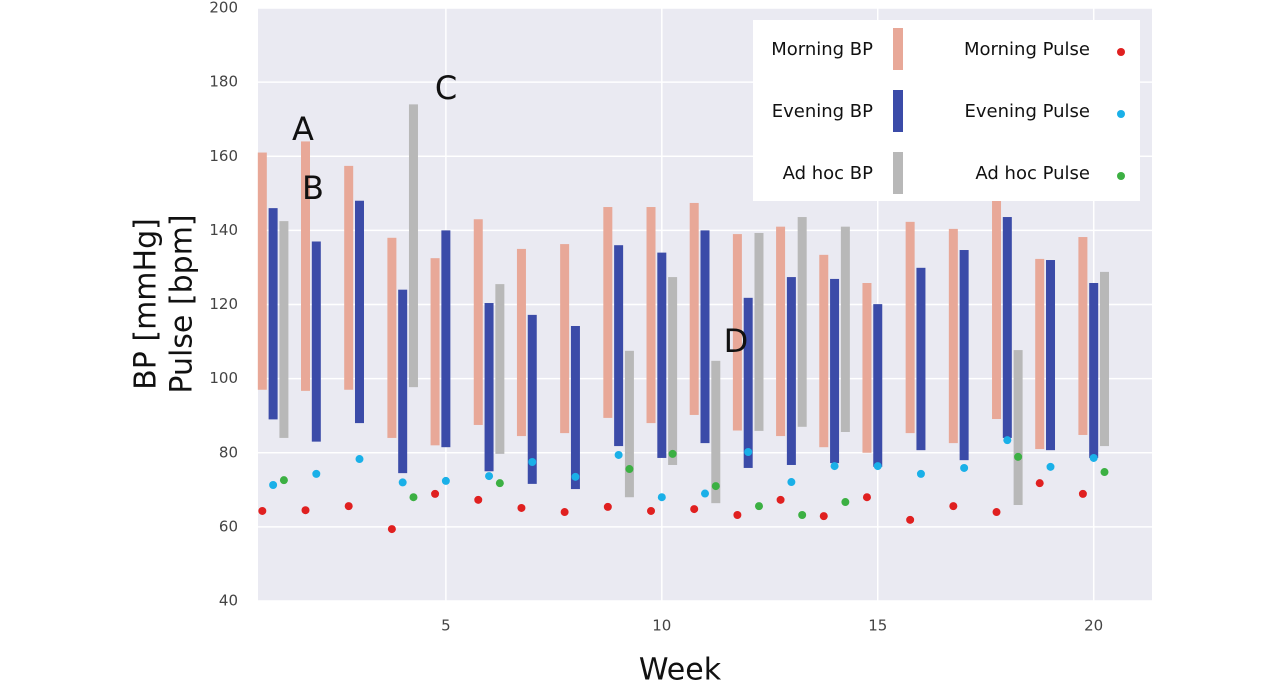  What do you see at coordinates (223, 156) in the screenshot?
I see `y-tick-label: 160` at bounding box center [223, 156].